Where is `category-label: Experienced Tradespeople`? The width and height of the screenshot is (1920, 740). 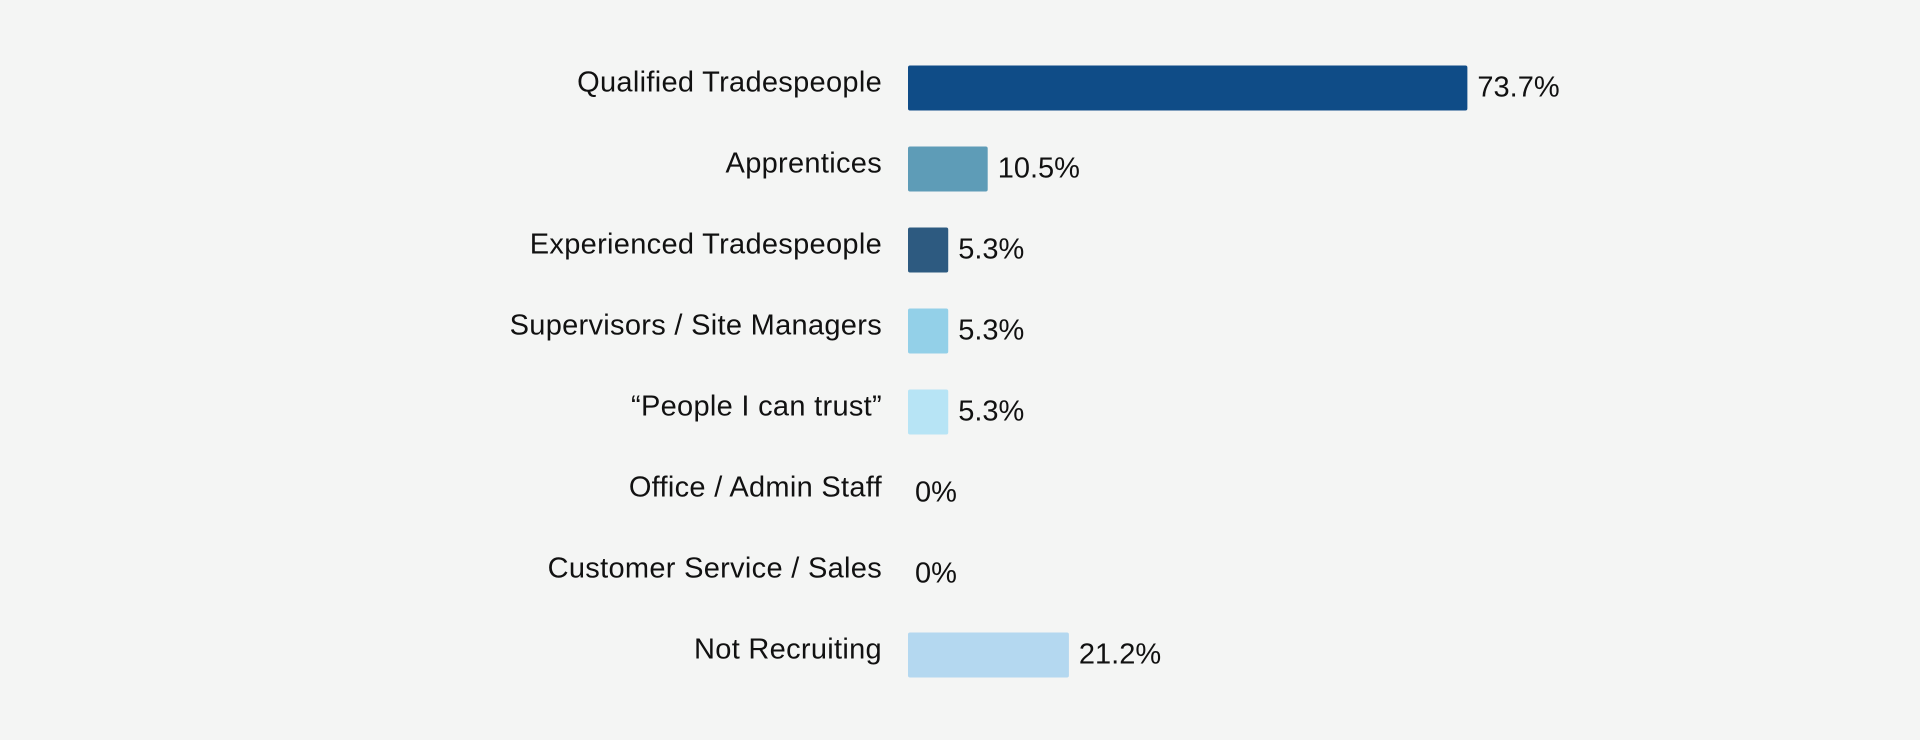
category-label: Experienced Tradespeople is located at coordinates (706, 245).